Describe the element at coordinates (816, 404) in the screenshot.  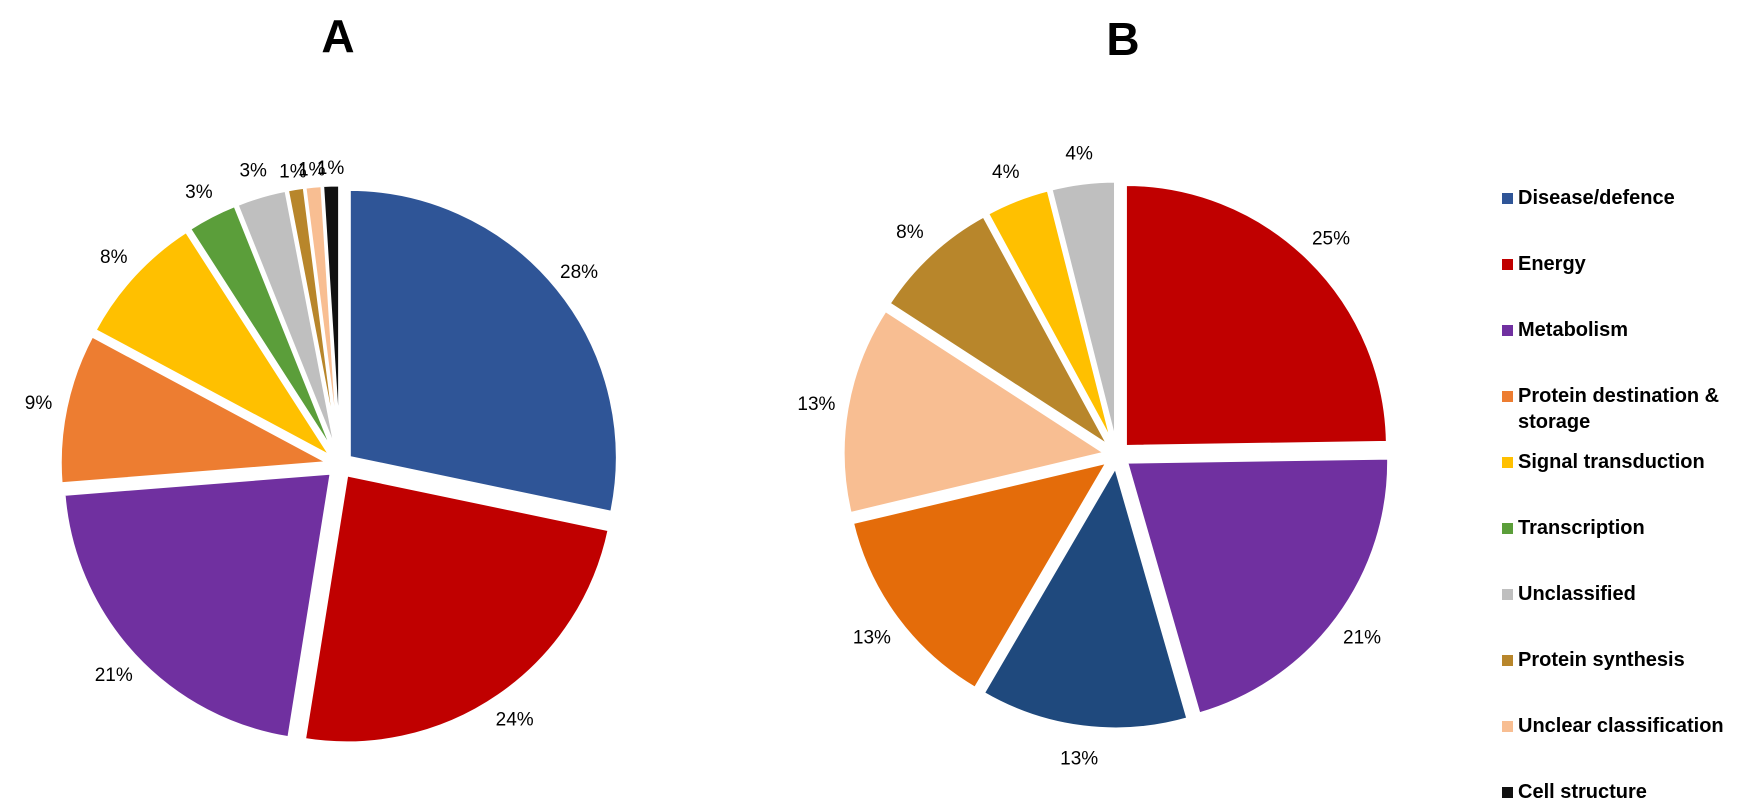
I see `pie-b-data-label-unclear-classification: 13%` at that location.